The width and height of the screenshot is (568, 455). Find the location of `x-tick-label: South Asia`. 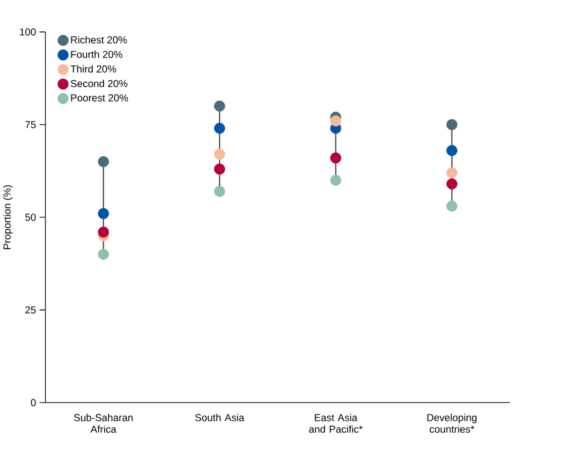

x-tick-label: South Asia is located at coordinates (219, 418).